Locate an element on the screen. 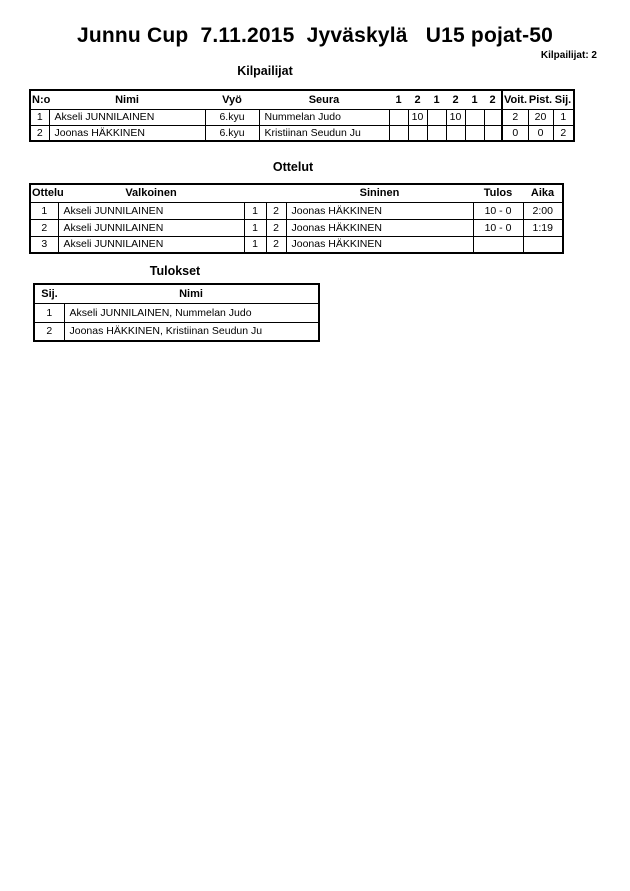 This screenshot has height=891, width=630. col-header-score-3: 1 is located at coordinates (436, 100).